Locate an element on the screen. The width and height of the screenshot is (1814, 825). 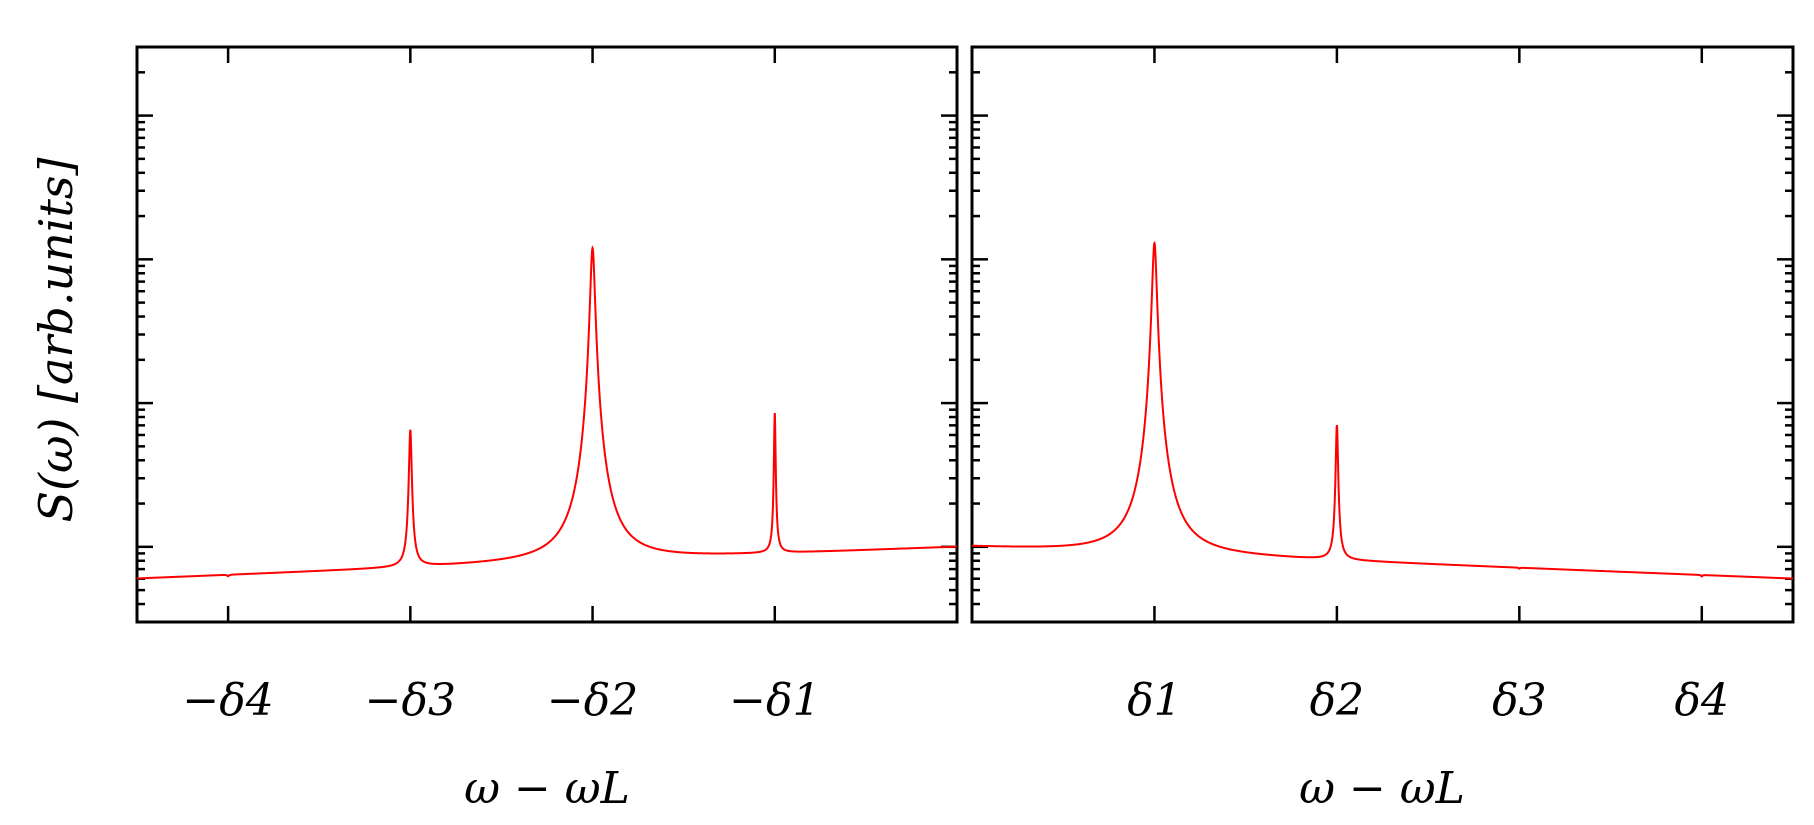
x-tick-label: δ3 is located at coordinates (1519, 700).